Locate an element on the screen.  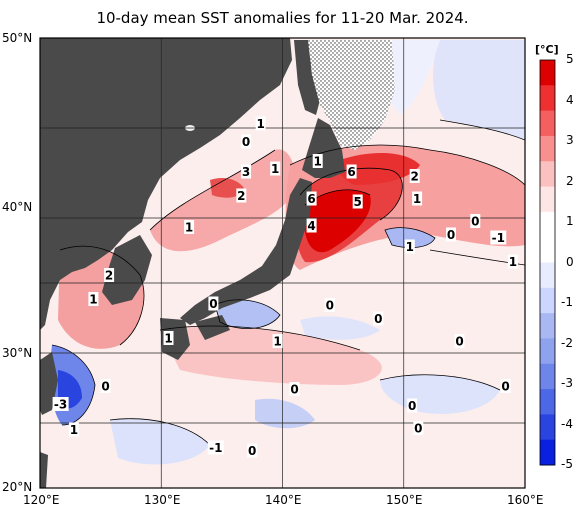
contour-label: -1 is located at coordinates (498, 238).